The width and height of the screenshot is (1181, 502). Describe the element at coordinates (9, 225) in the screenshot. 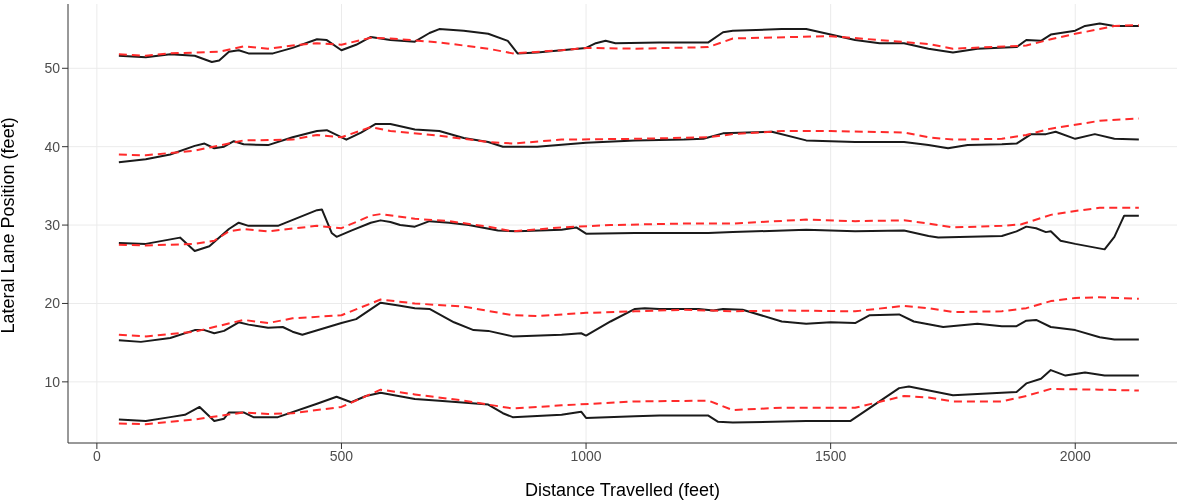

I see `y-axis-title: Lateral Lane Position (feet)` at that location.